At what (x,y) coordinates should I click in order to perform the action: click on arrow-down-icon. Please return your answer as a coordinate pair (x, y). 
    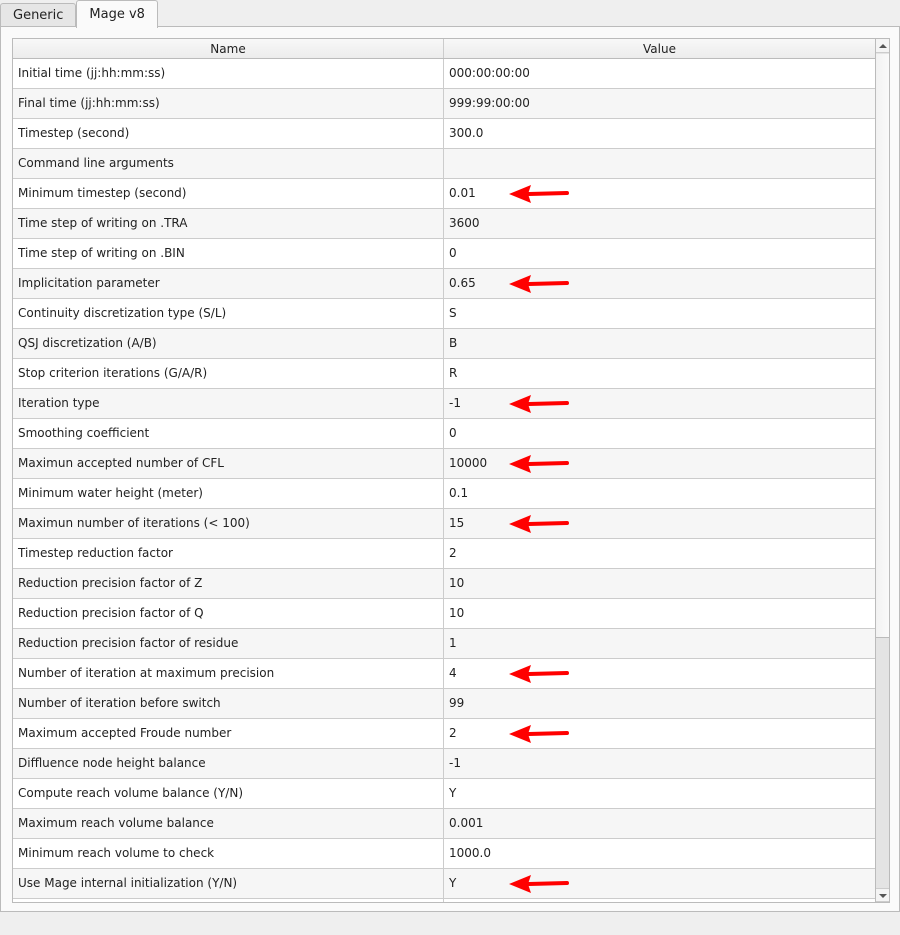
    Looking at the image, I should click on (883, 896).